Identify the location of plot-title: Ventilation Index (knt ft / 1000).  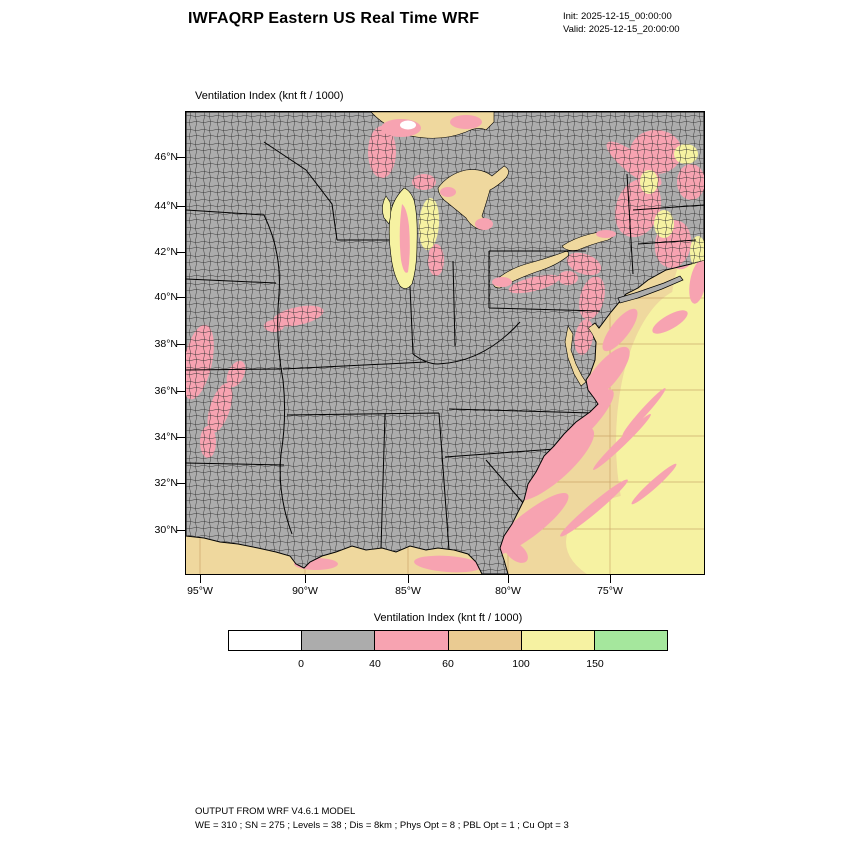
(269, 96).